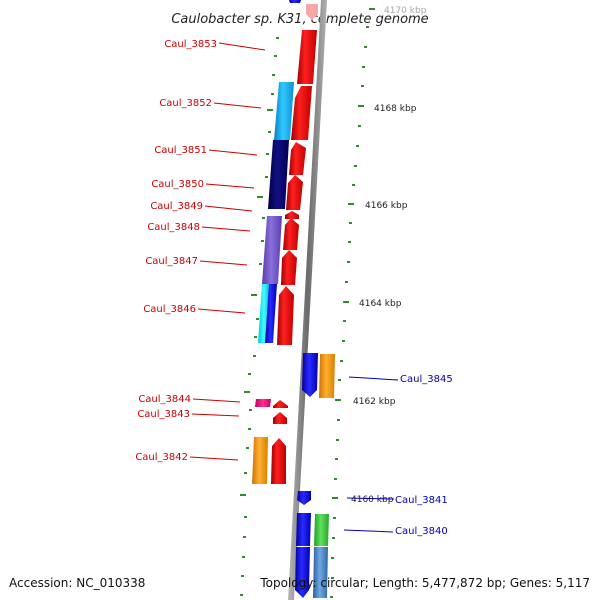 The height and width of the screenshot is (600, 600). I want to click on gene-label-caul-3853: Caul_3853, so click(190, 44).